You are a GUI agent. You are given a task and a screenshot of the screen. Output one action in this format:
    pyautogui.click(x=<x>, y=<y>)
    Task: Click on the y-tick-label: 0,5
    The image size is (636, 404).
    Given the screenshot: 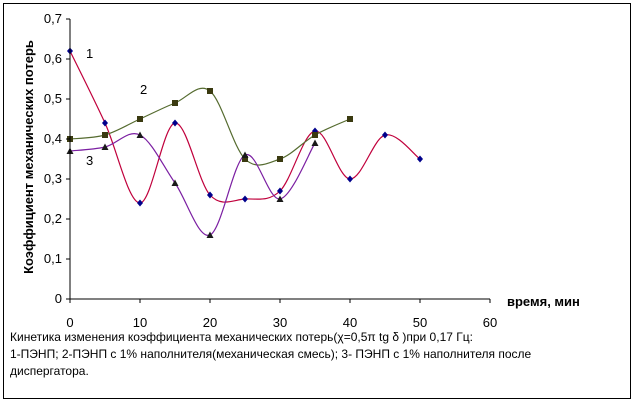 What is the action you would take?
    pyautogui.click(x=53, y=98)
    